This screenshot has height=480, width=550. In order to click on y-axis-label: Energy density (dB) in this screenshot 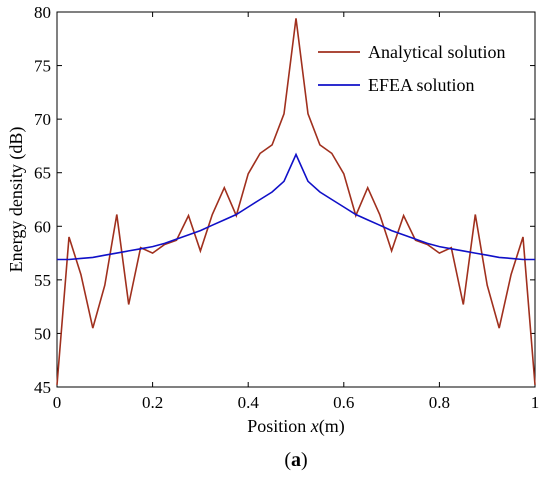, I will do `click(16, 200)`.